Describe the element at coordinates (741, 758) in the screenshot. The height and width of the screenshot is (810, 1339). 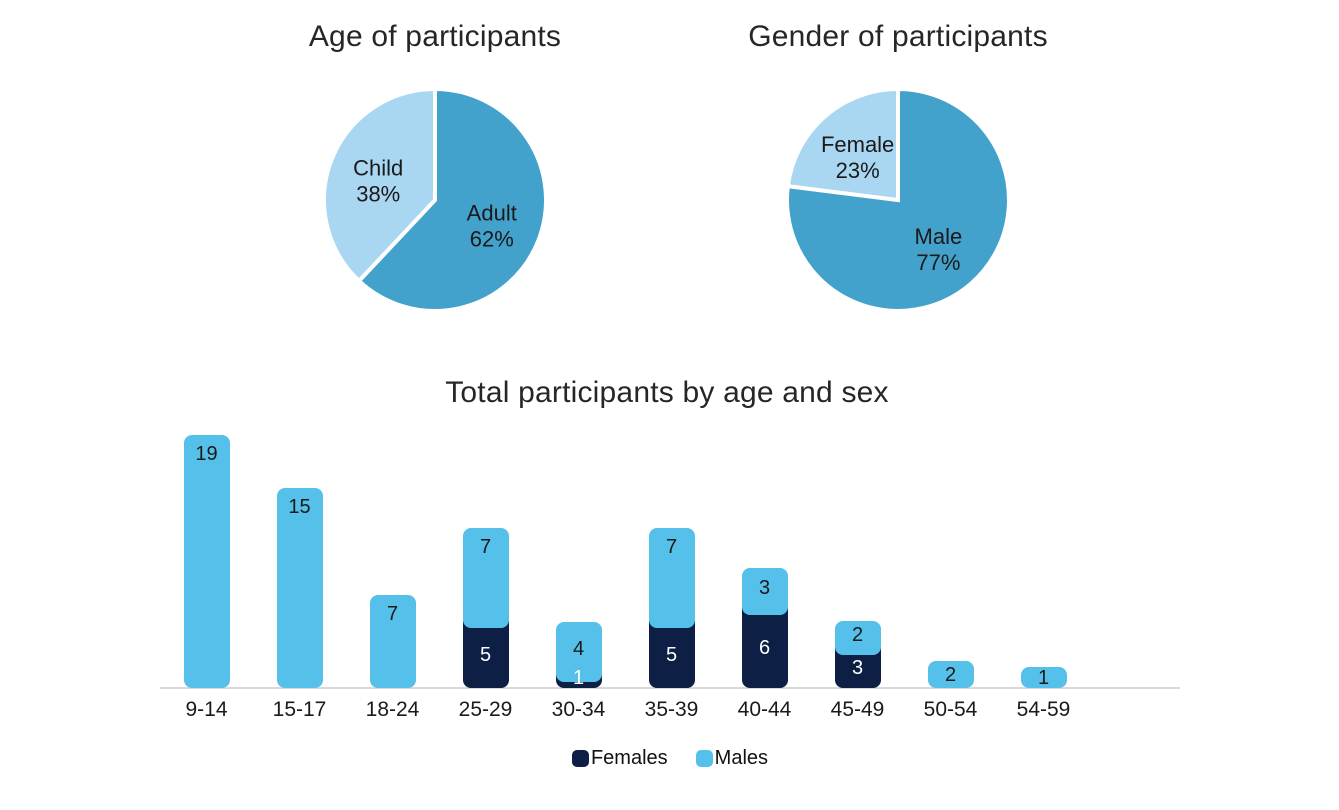
I see `males-legend-label: Males` at that location.